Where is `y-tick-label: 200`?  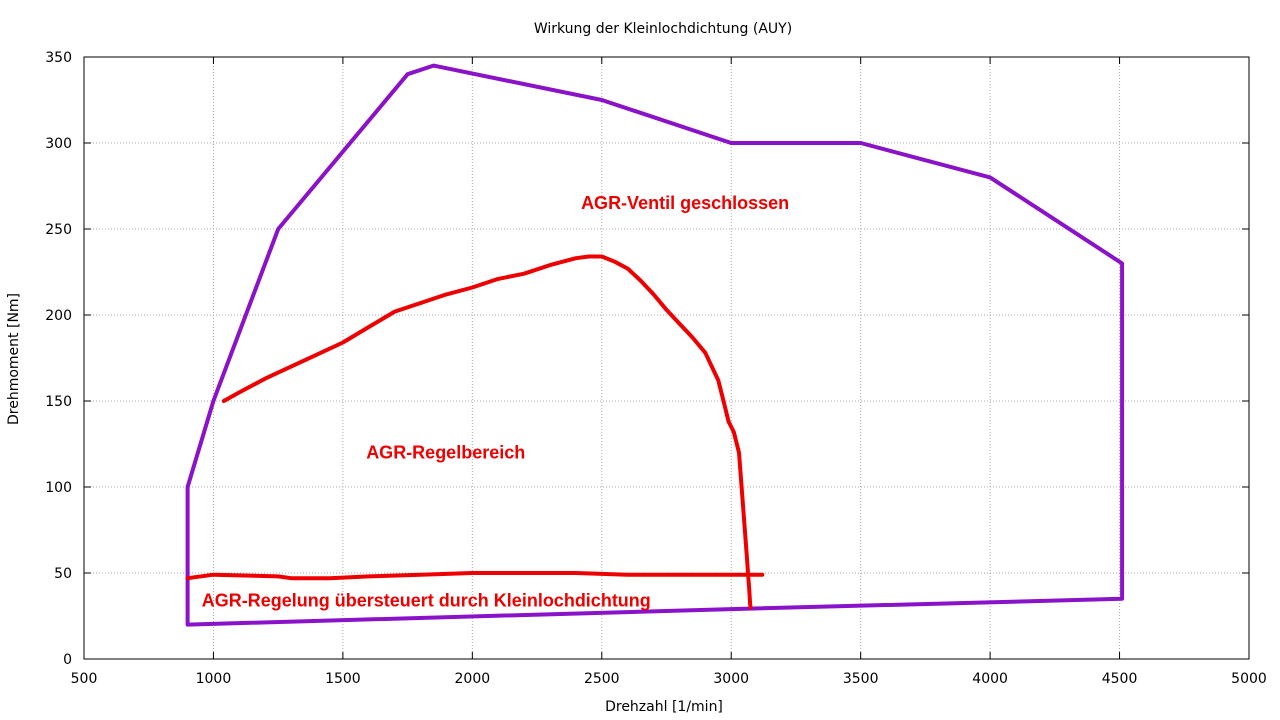
y-tick-label: 200 is located at coordinates (58, 316).